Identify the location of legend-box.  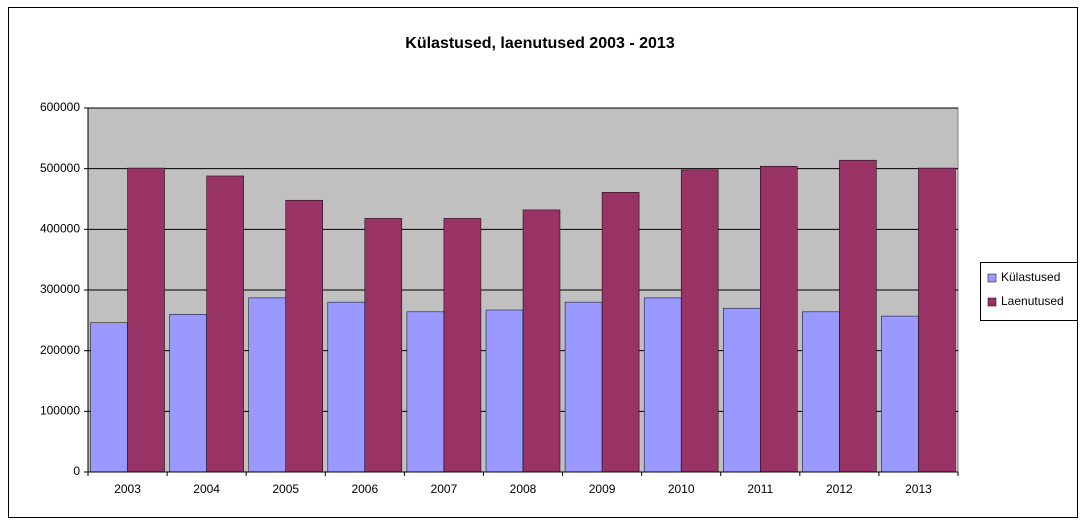
(1029, 291).